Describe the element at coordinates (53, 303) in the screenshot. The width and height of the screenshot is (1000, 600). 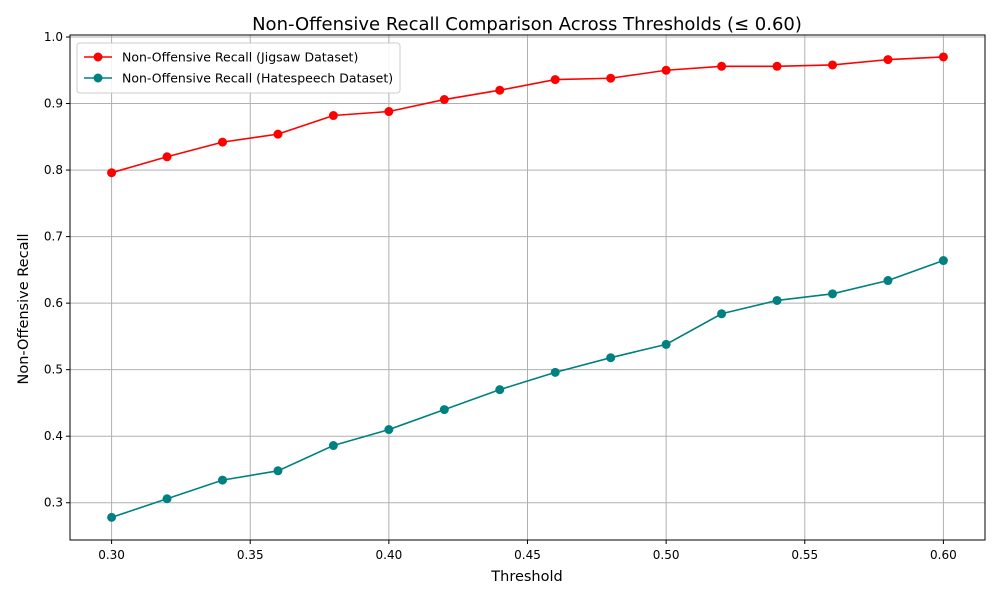
I see `y-tick-label: 0.6` at that location.